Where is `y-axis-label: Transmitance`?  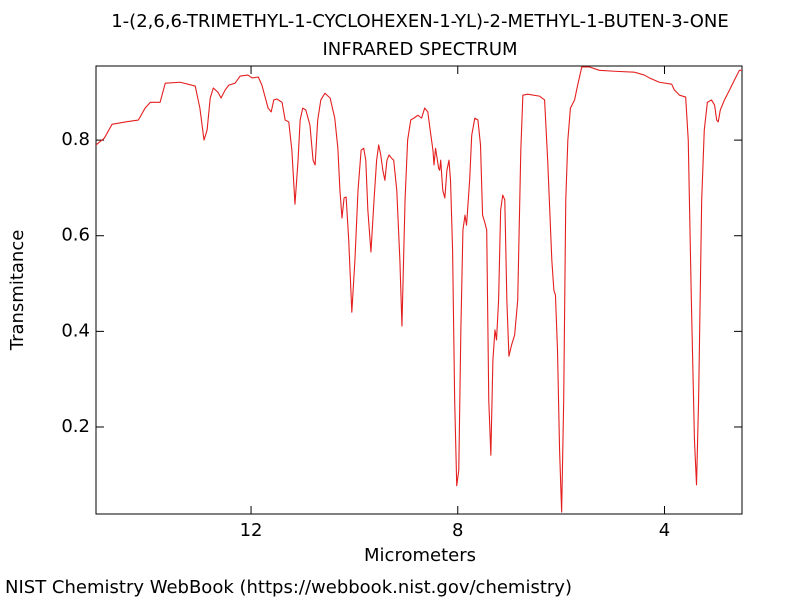
y-axis-label: Transmitance is located at coordinates (17, 291).